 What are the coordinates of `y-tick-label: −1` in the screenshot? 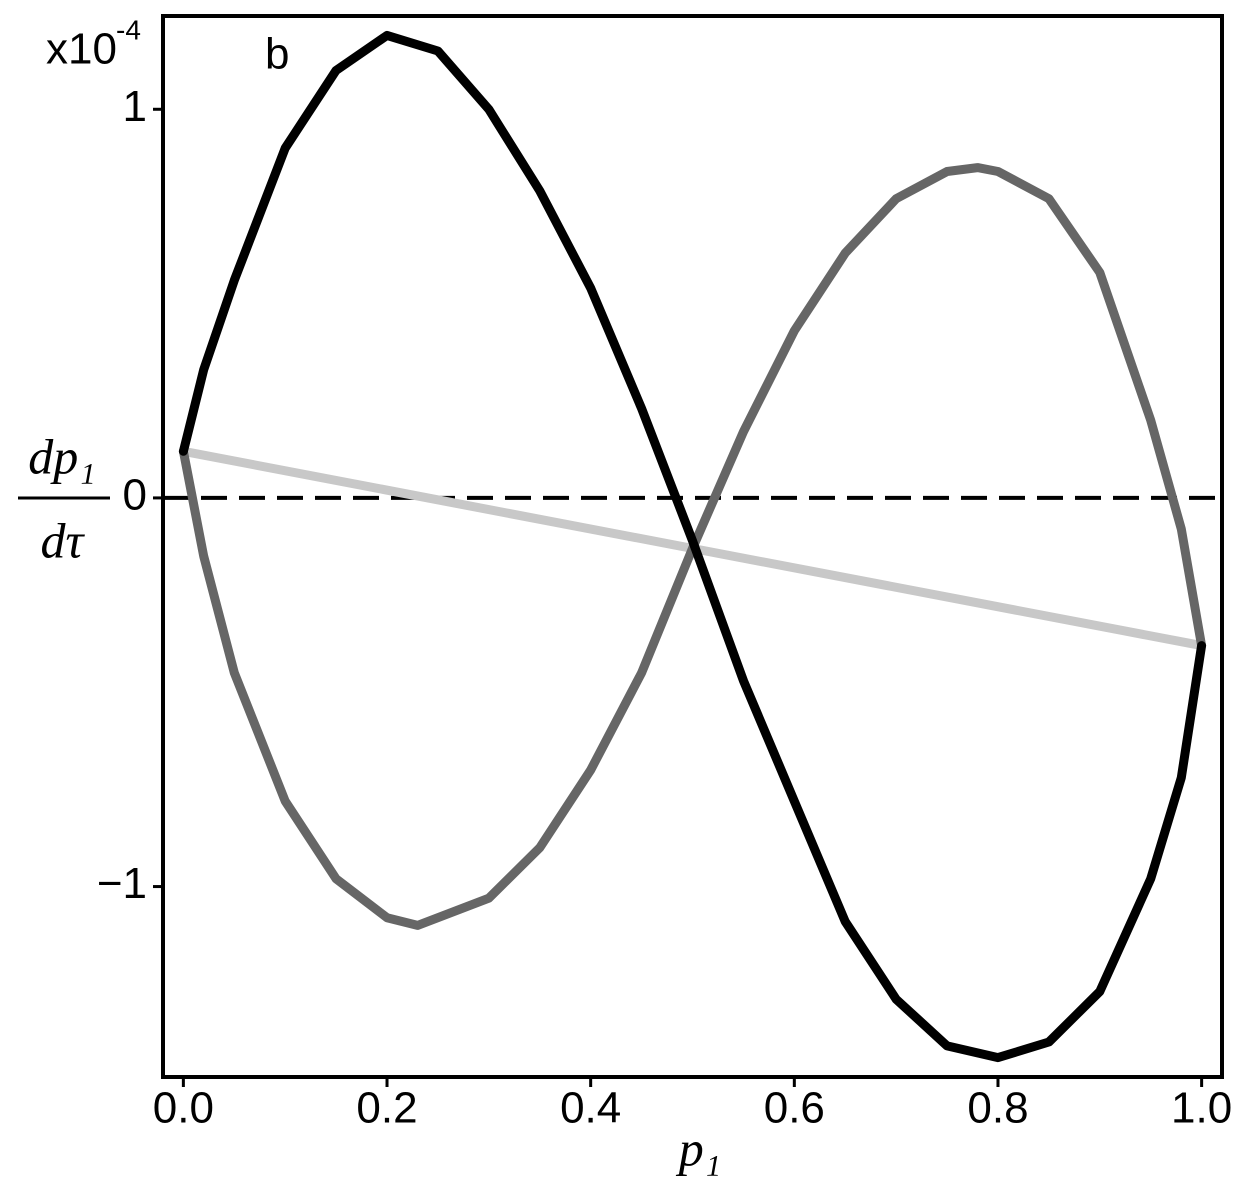 It's located at (122, 883).